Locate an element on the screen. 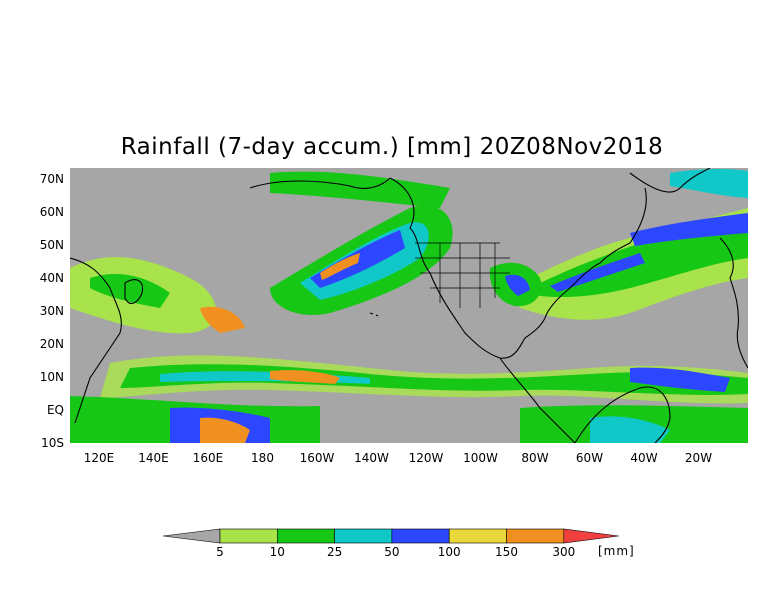 Image resolution: width=784 pixels, height=612 pixels. x-axis-label: 60W is located at coordinates (589, 458).